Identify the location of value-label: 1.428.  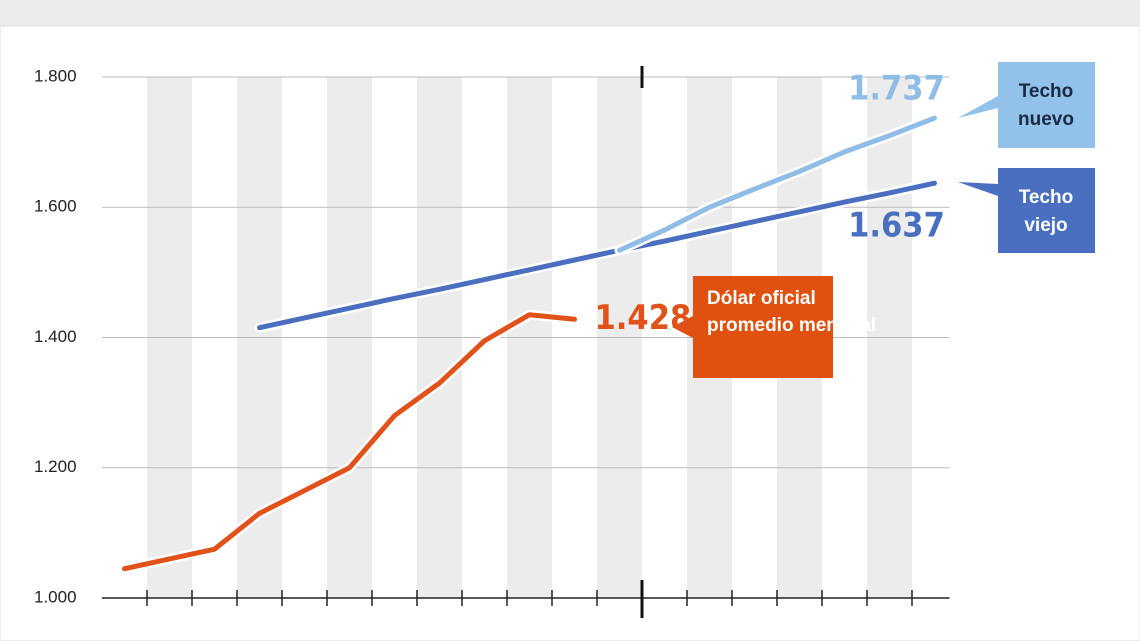
(643, 318).